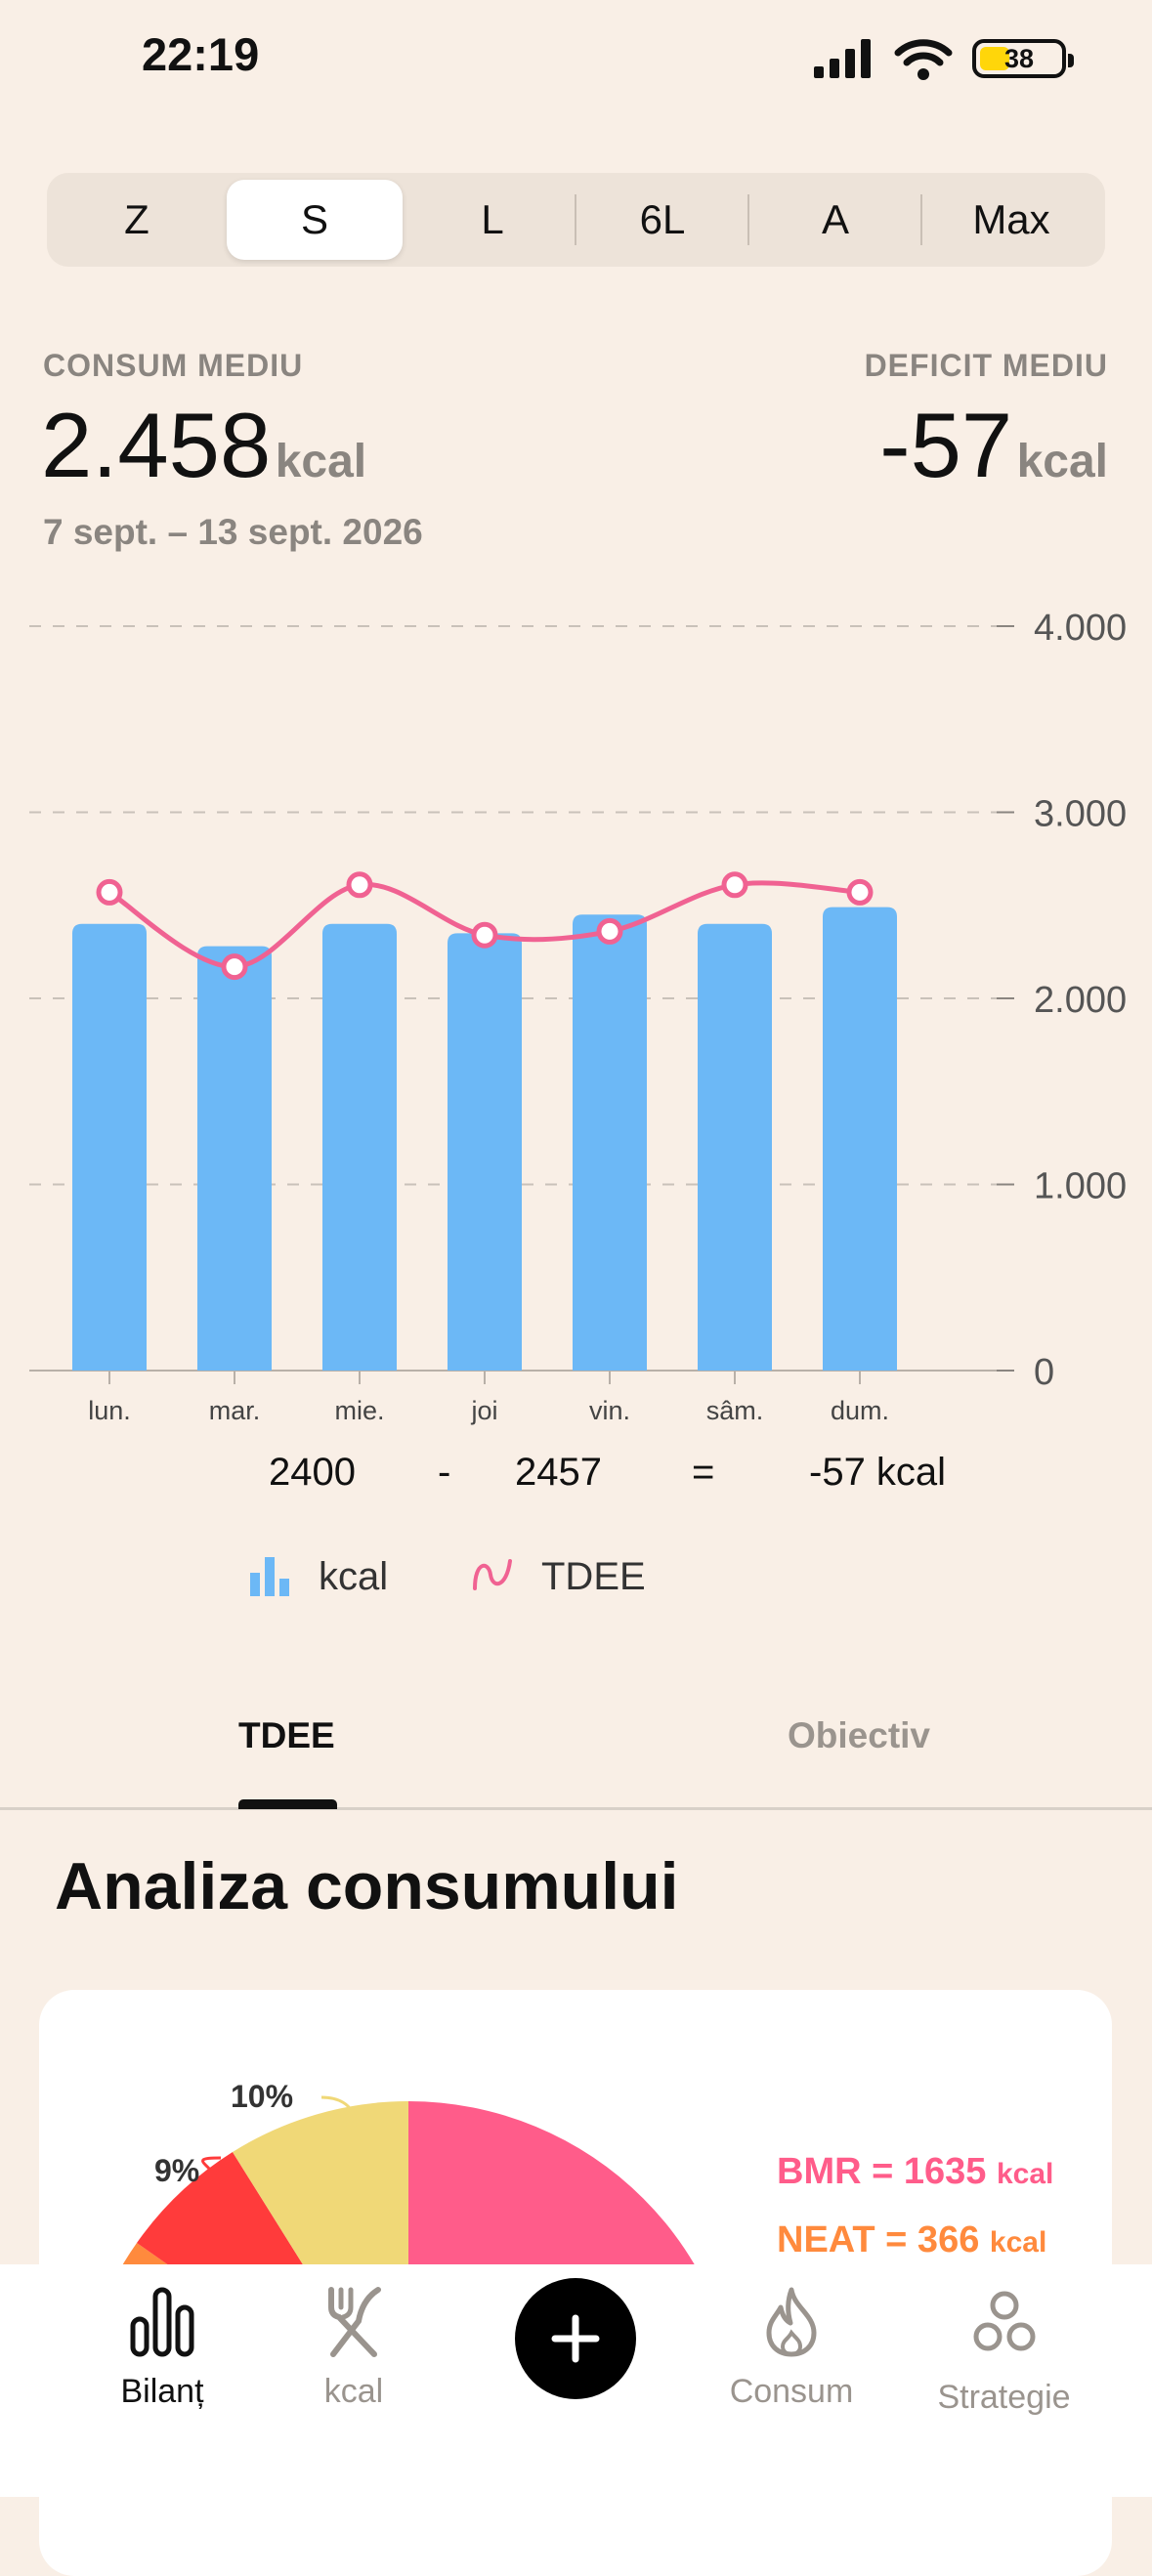 This screenshot has height=2576, width=1152. What do you see at coordinates (136, 219) in the screenshot?
I see `period-day: Z` at bounding box center [136, 219].